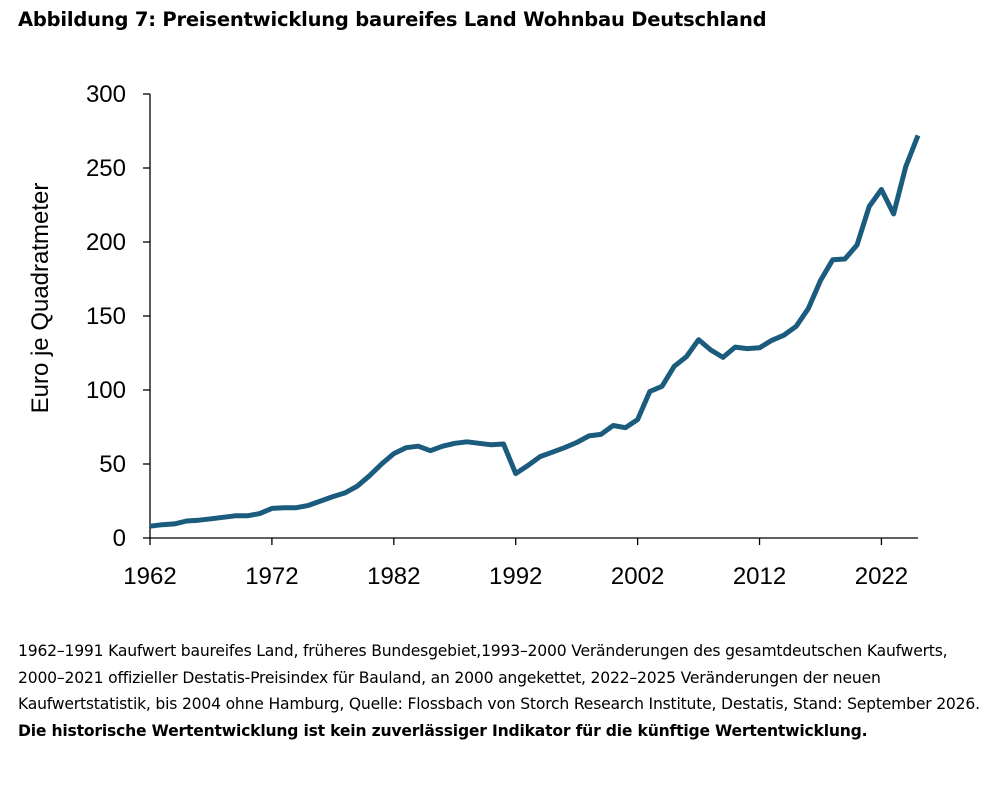 The image size is (1000, 791). Describe the element at coordinates (106, 390) in the screenshot. I see `y-tick-label: 100` at that location.